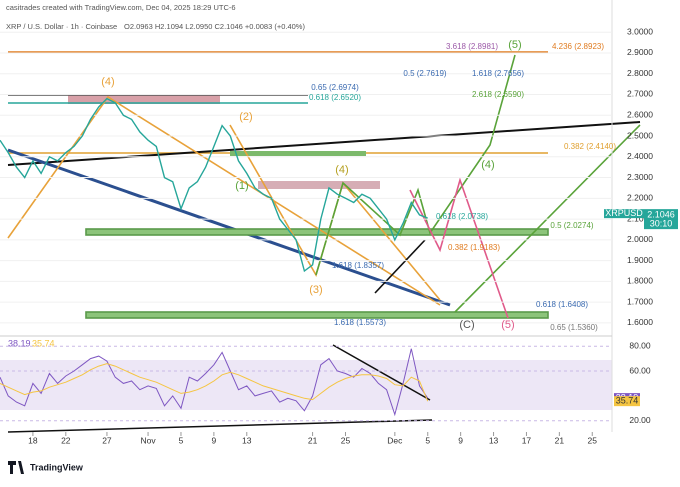  What do you see at coordinates (640, 198) in the screenshot?
I see `y-tick-label: 2.2000` at bounding box center [640, 198].